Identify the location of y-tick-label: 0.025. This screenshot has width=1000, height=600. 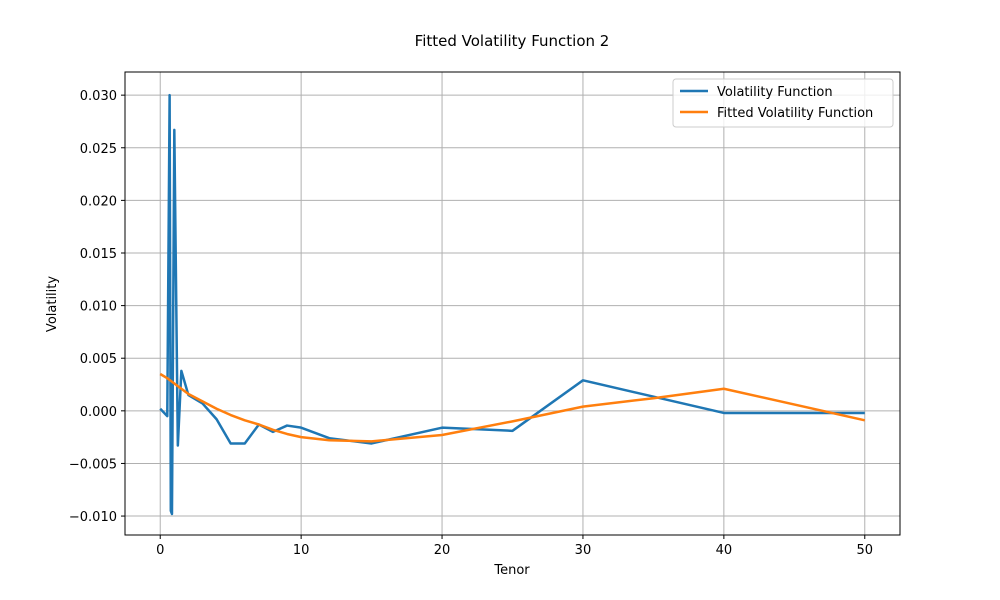
(98, 149).